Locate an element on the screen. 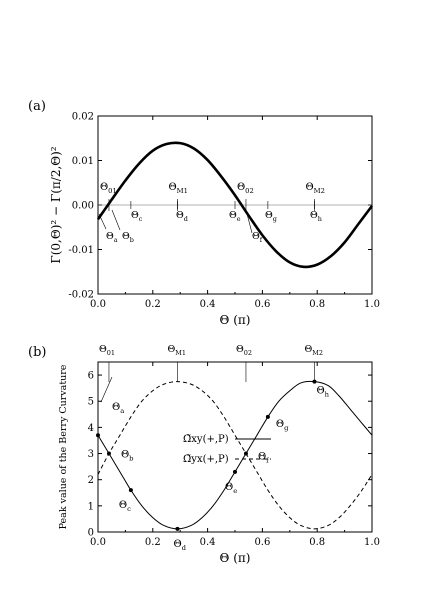  panel-label: (b) is located at coordinates (37, 352).